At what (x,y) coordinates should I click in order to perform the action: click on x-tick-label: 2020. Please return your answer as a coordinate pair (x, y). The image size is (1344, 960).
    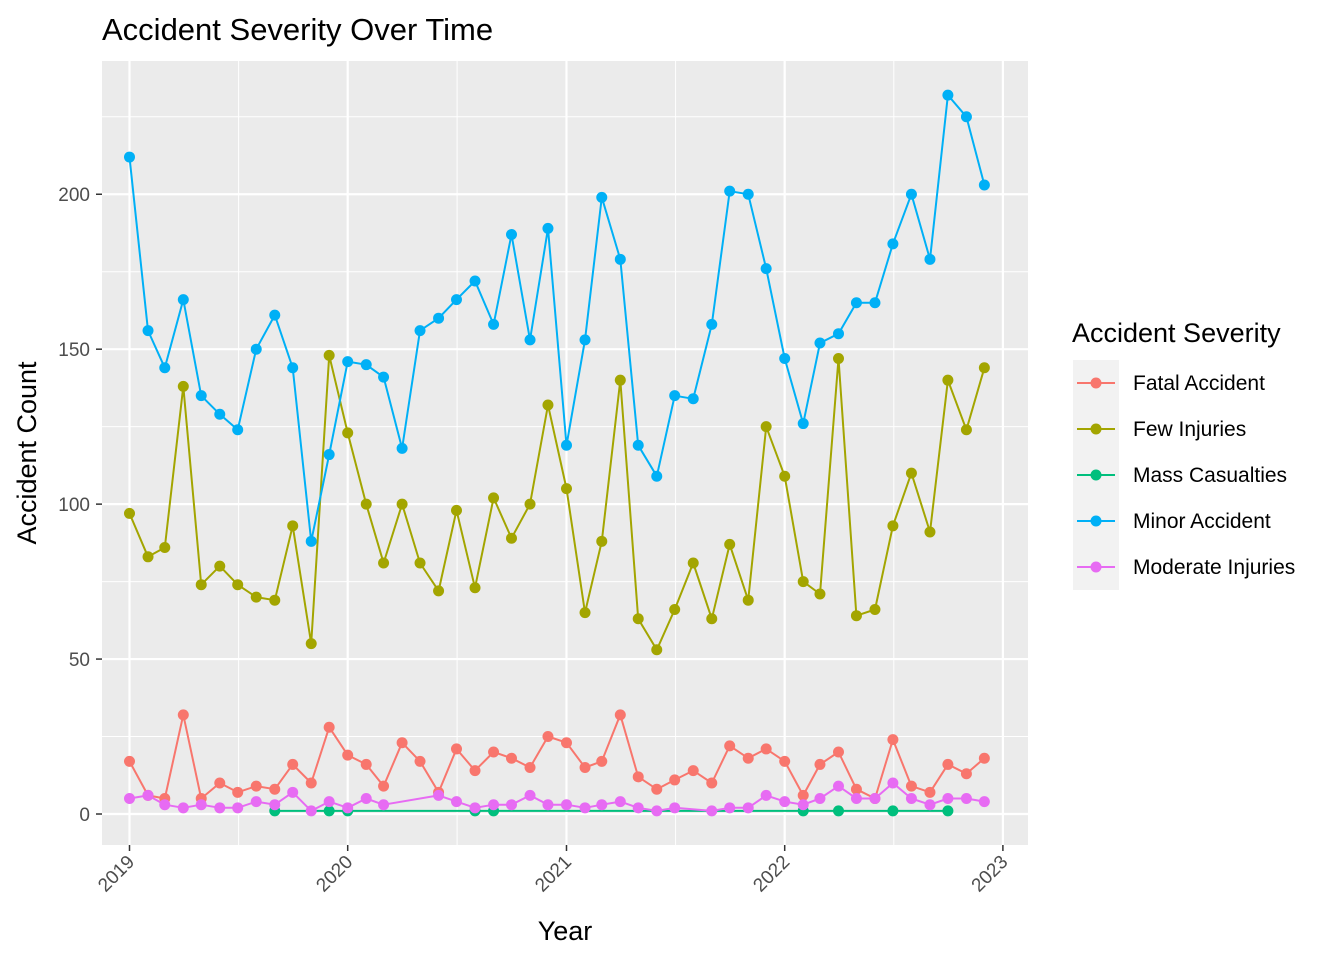
    Looking at the image, I should click on (334, 874).